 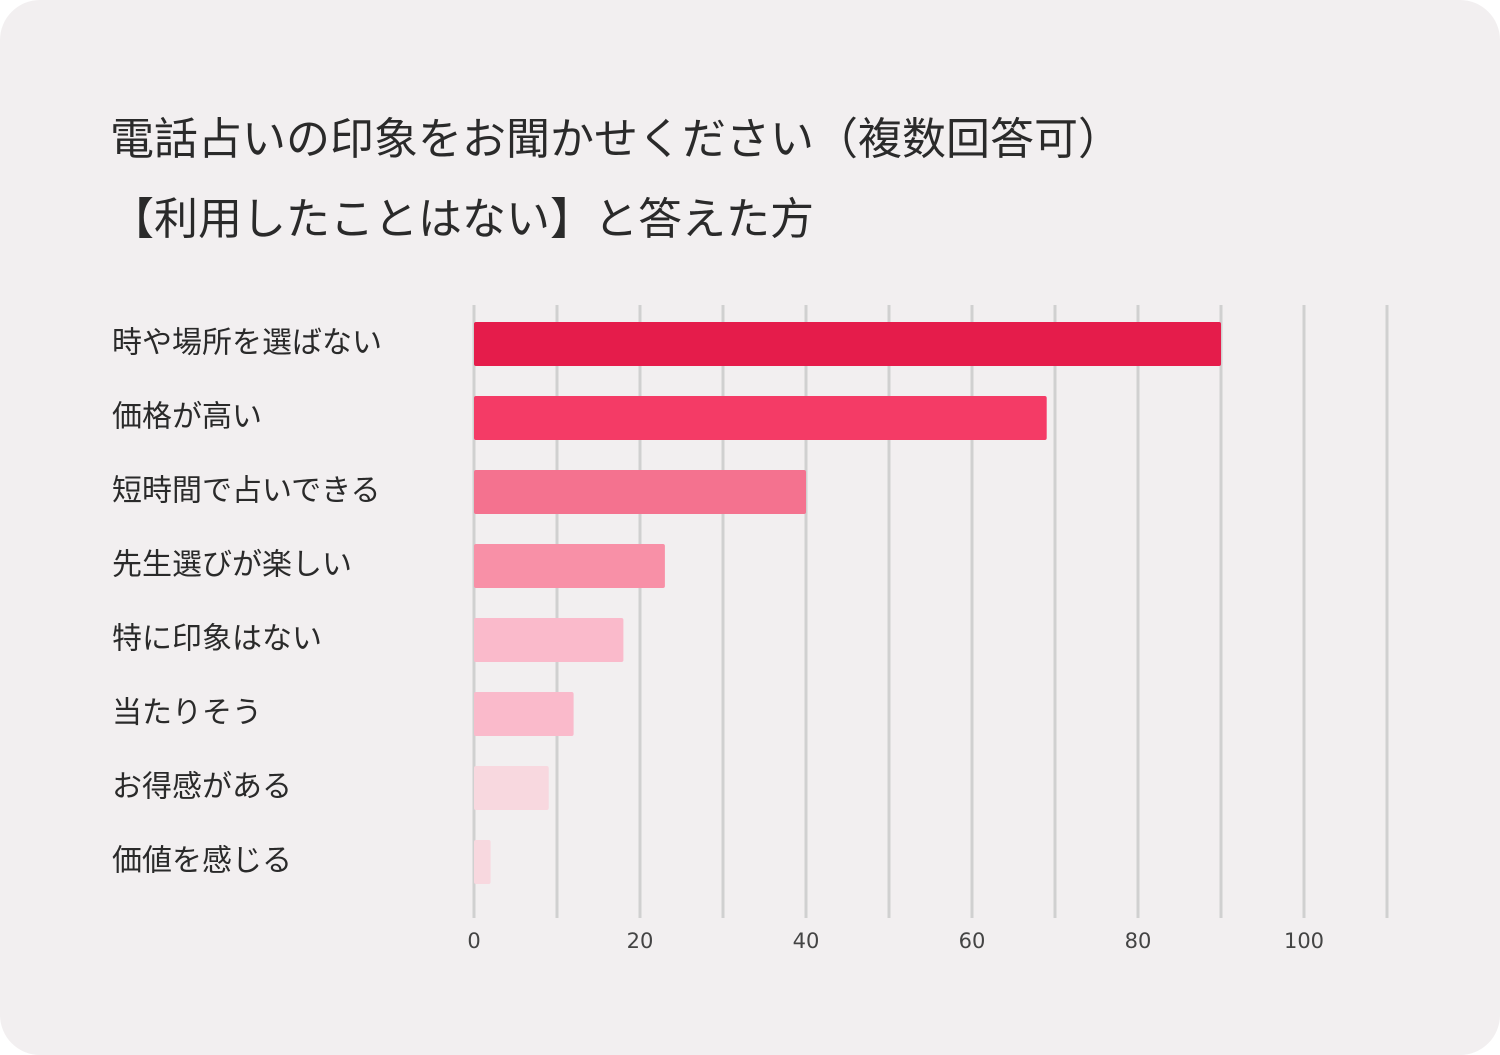 What do you see at coordinates (246, 491) in the screenshot?
I see `category-label-3: 短時間で占いできる` at bounding box center [246, 491].